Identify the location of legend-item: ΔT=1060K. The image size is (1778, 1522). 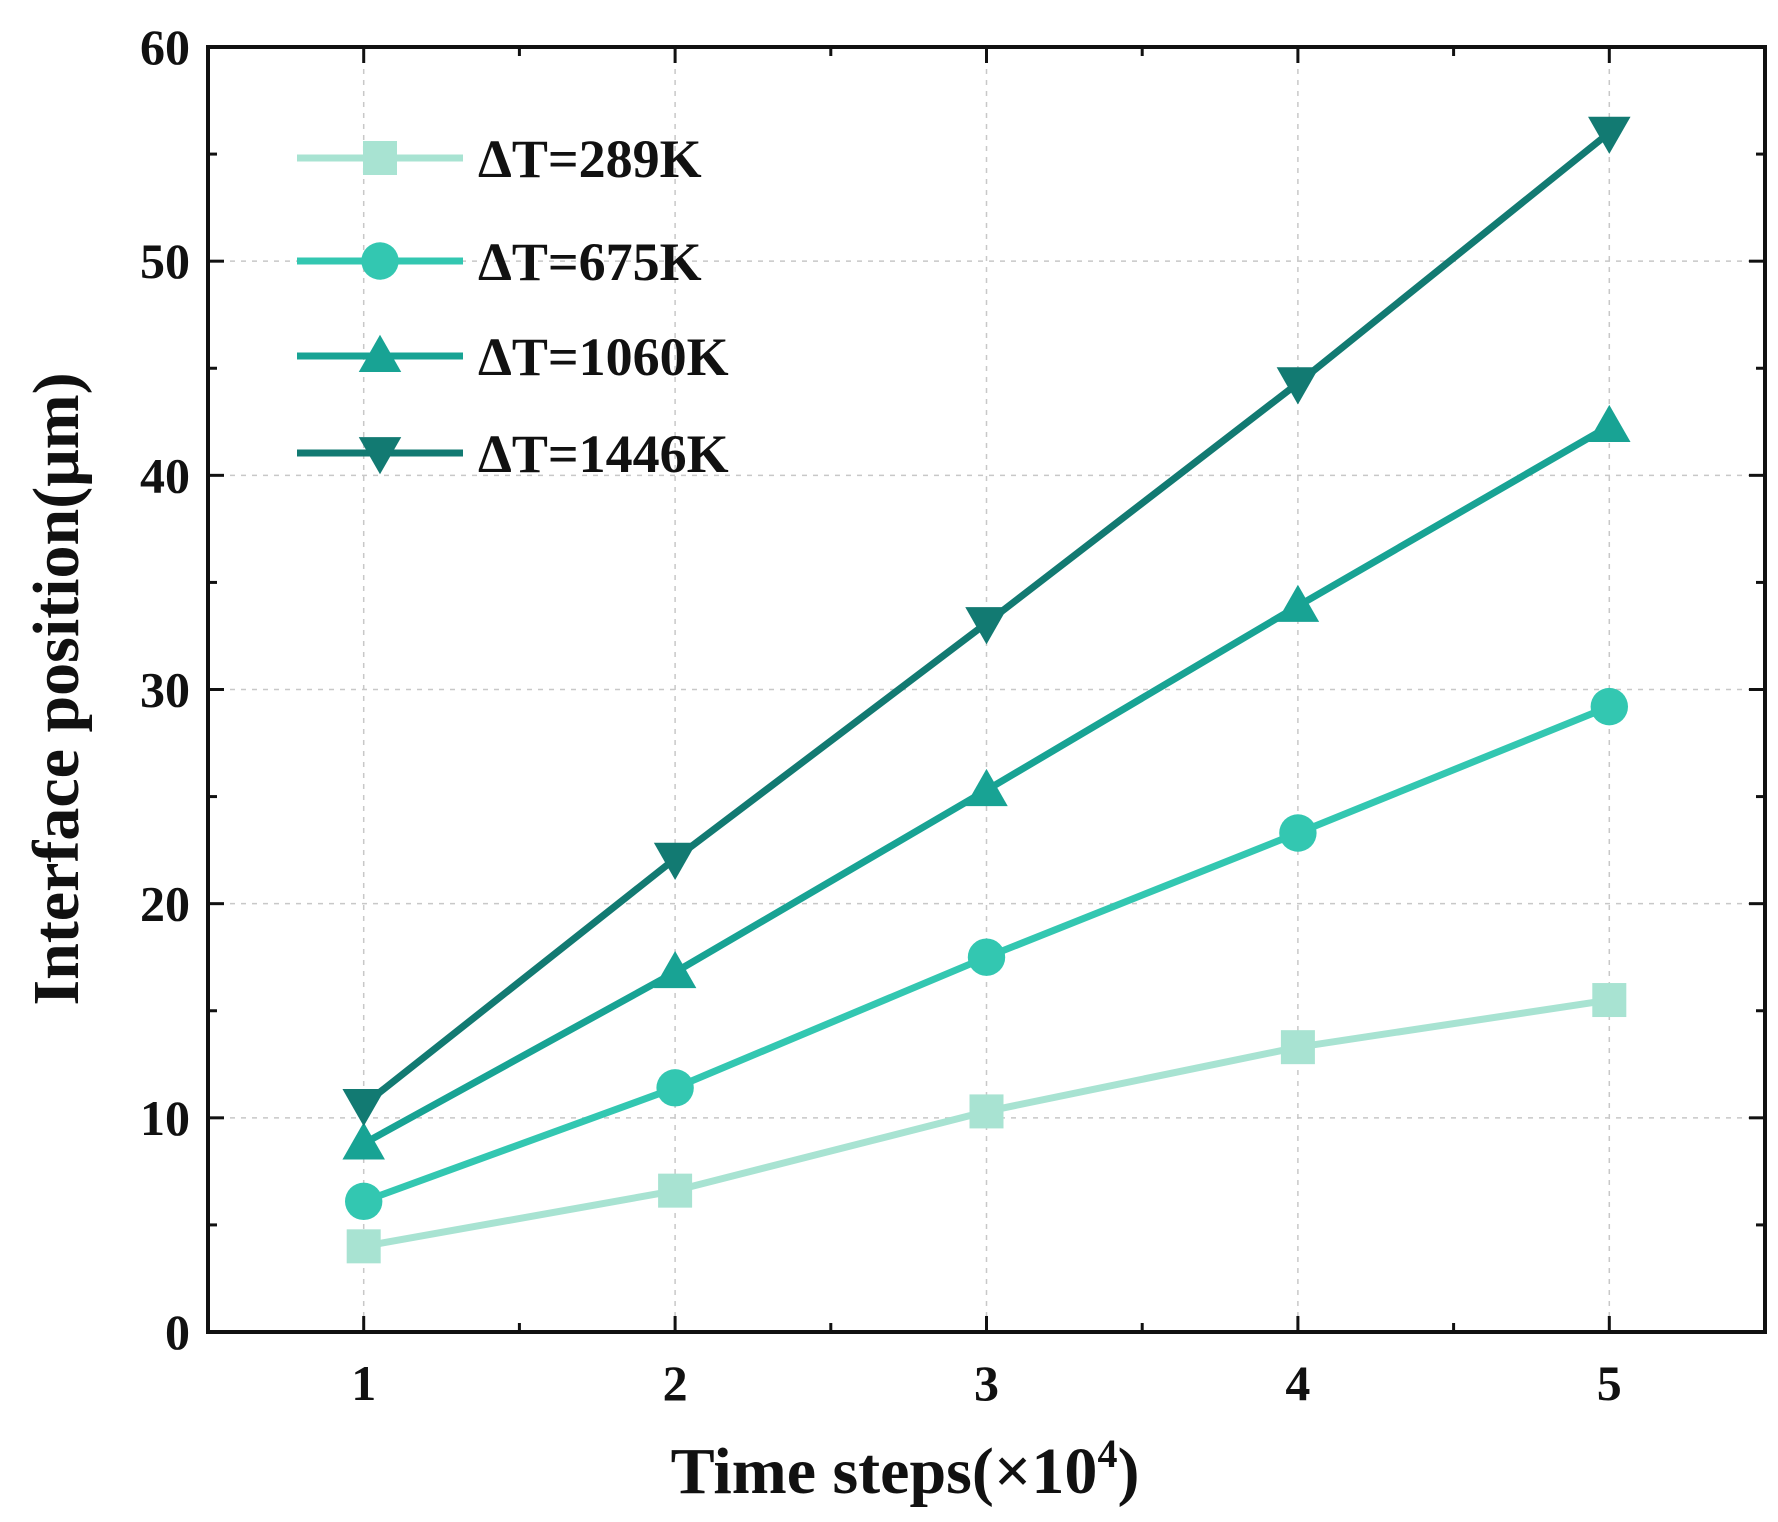
(513, 357).